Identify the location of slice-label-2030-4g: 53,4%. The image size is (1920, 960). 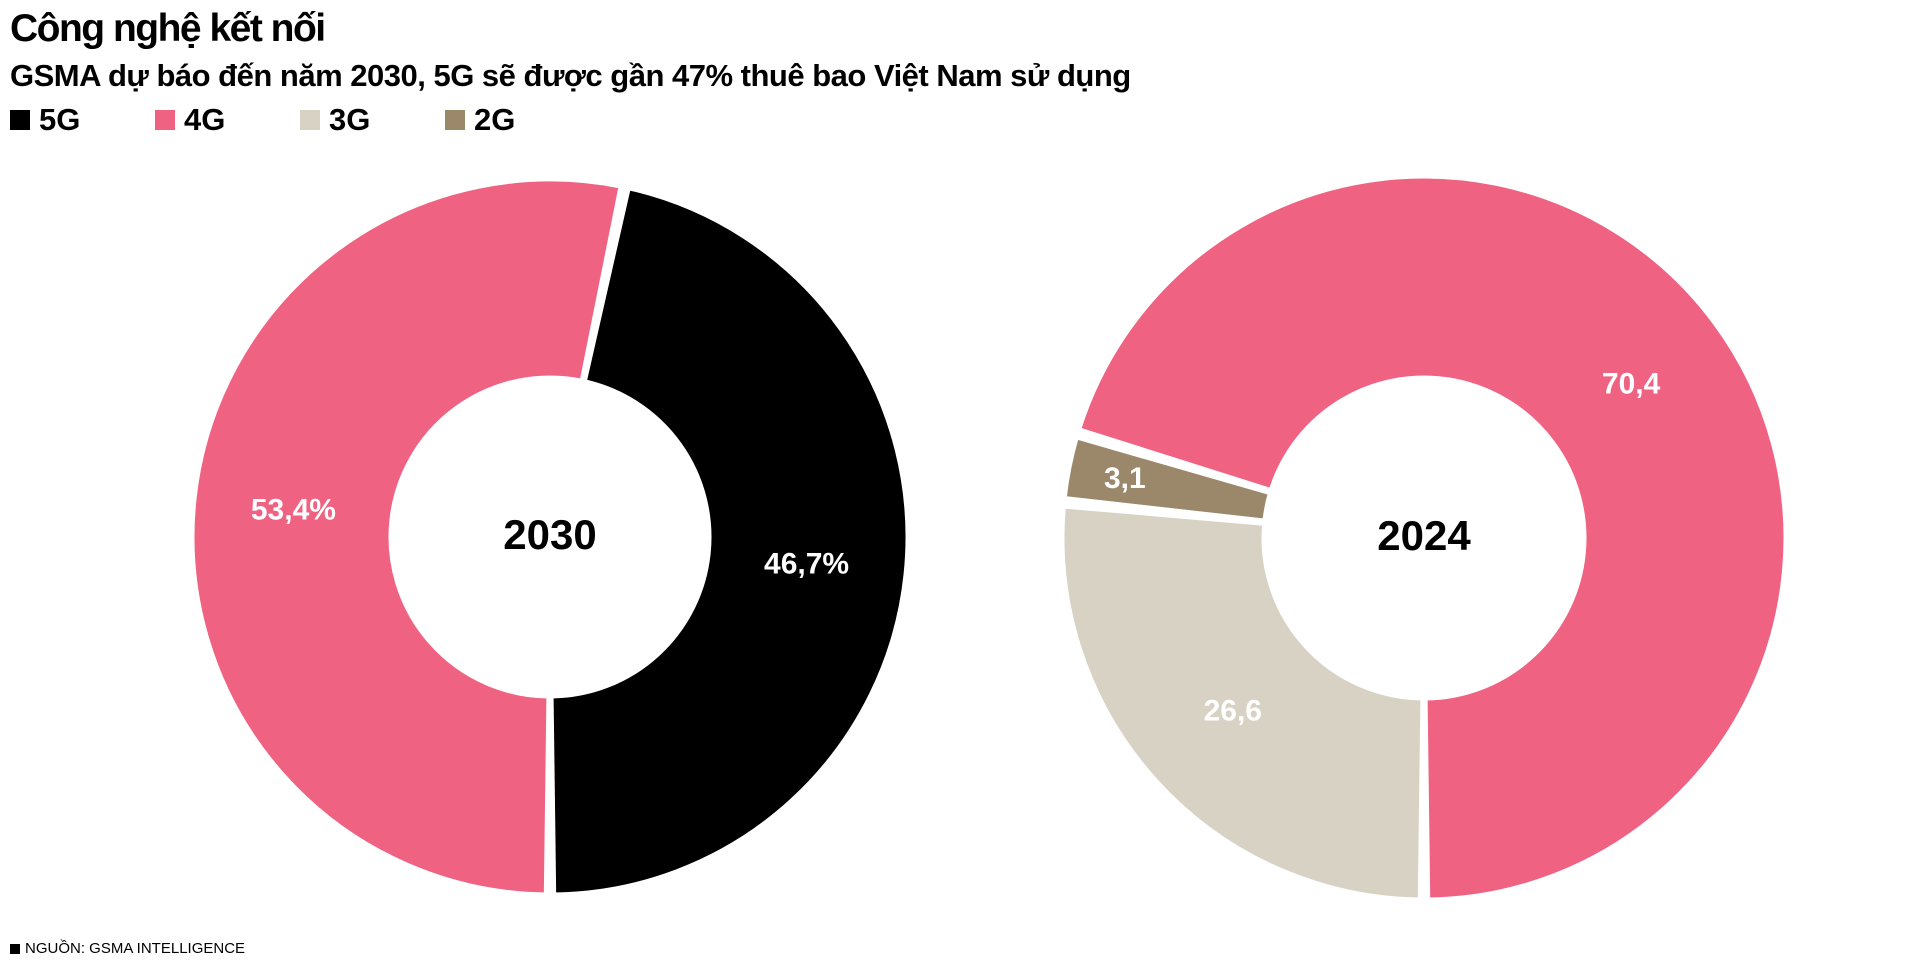
(293, 509).